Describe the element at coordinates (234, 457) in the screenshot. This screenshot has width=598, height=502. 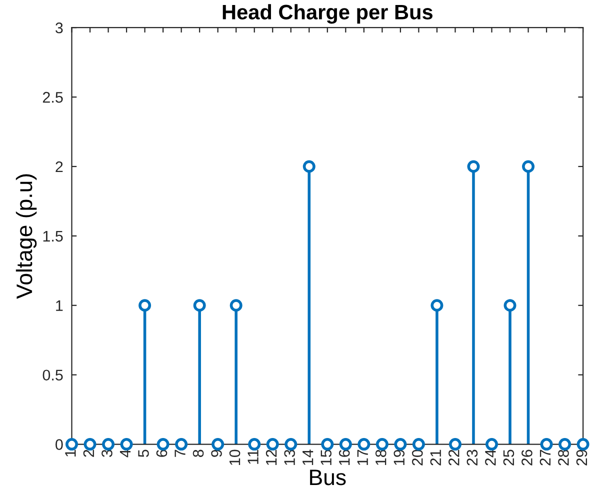
I see `x-tick-label: 10` at that location.